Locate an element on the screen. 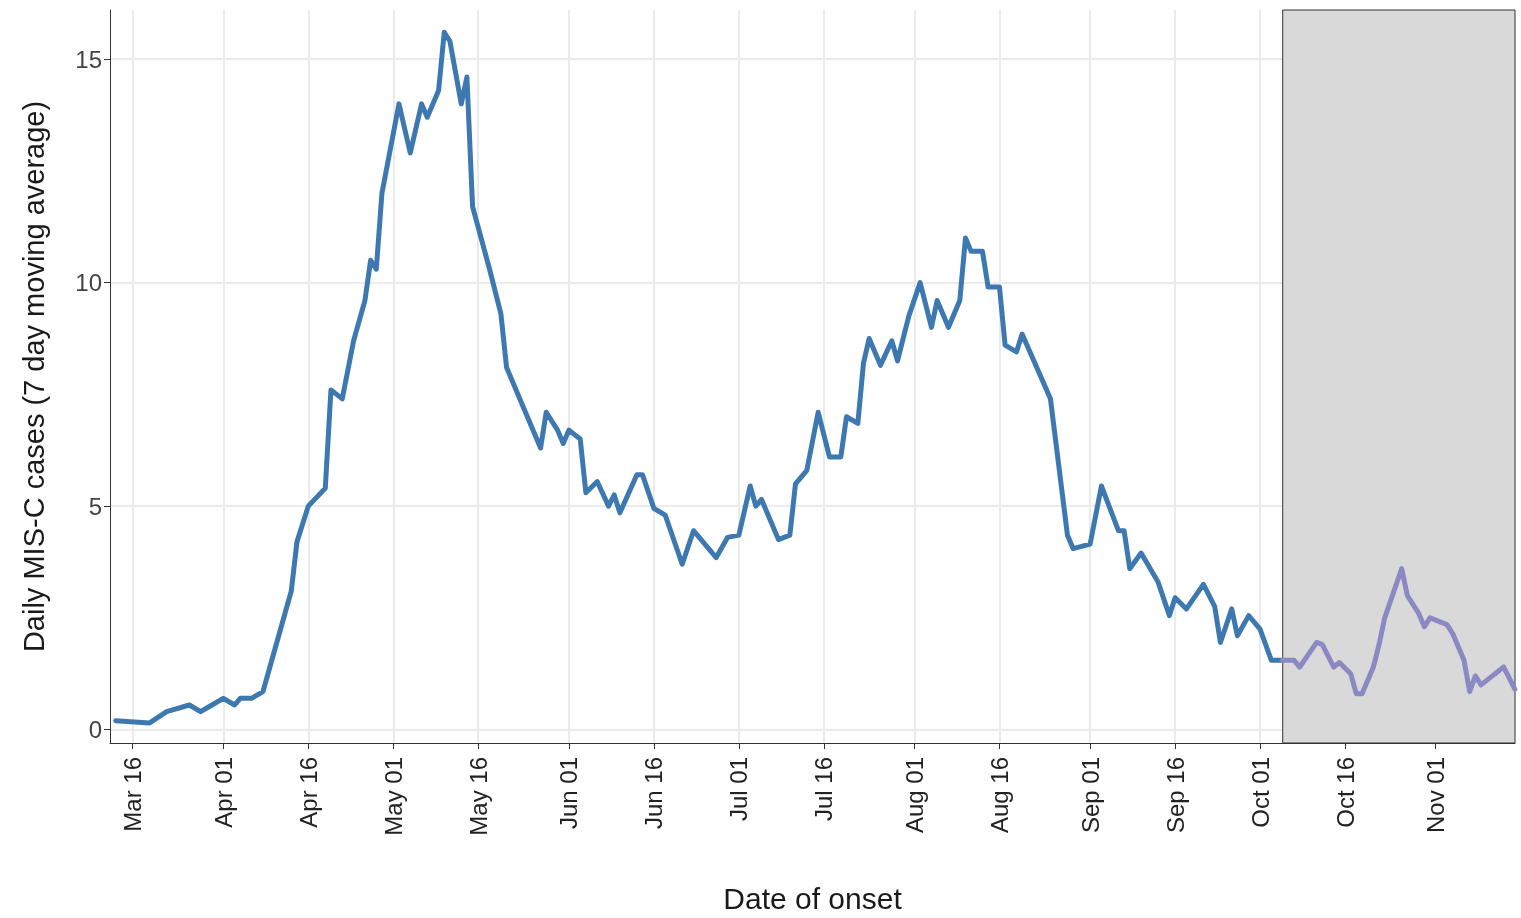  x-tick-label: Sep 16 is located at coordinates (1175, 795).